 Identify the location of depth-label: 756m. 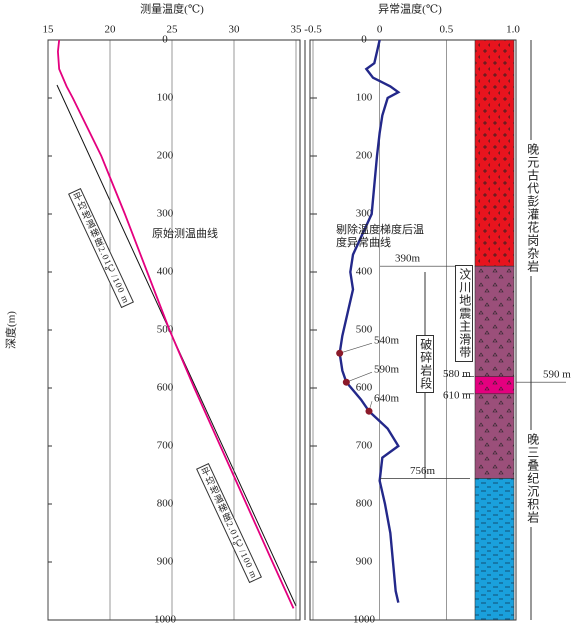
(423, 471).